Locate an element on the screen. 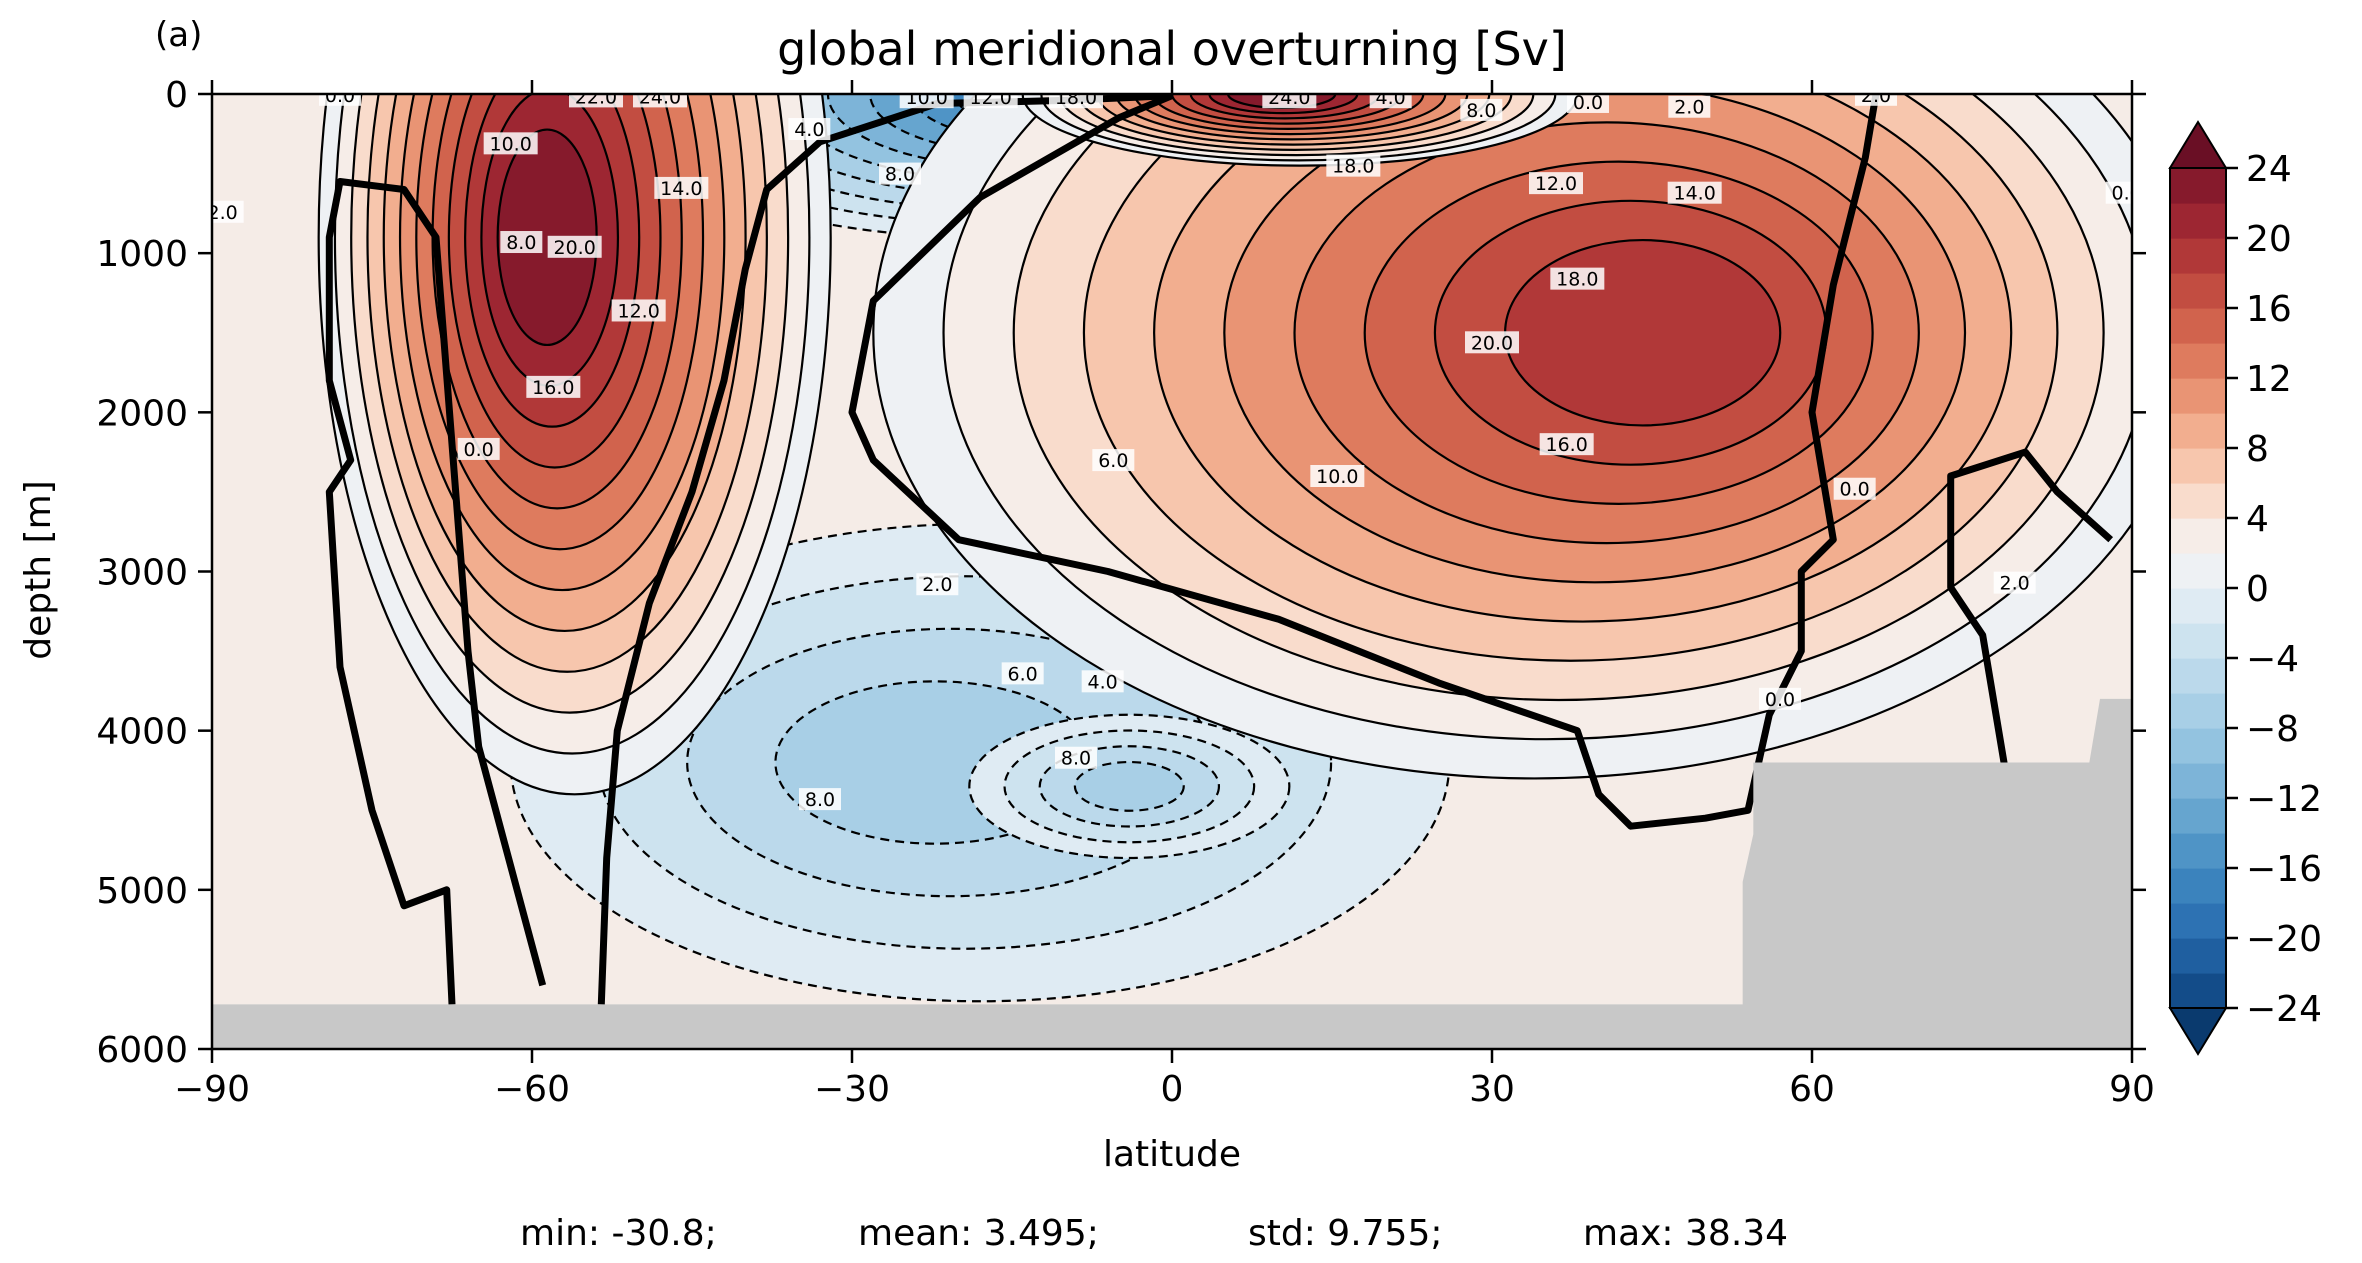 Image resolution: width=2362 pixels, height=1263 pixels. contour-label: 4.0 is located at coordinates (809, 129).